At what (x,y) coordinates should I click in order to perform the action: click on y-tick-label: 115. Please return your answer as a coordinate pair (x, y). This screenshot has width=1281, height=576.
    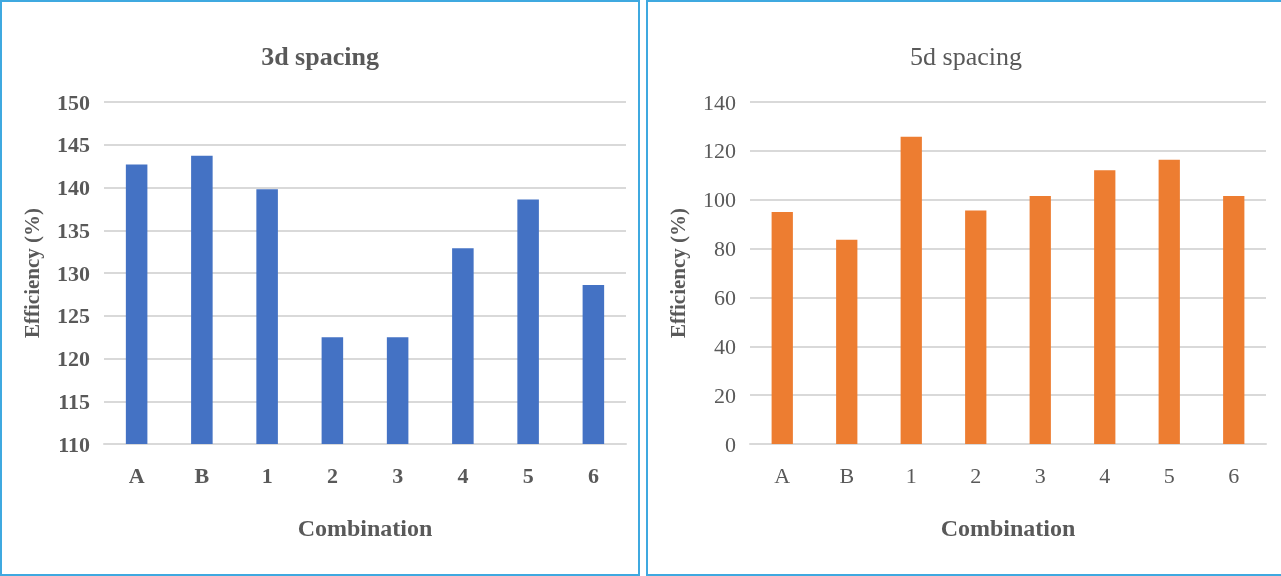
    Looking at the image, I should click on (74, 401).